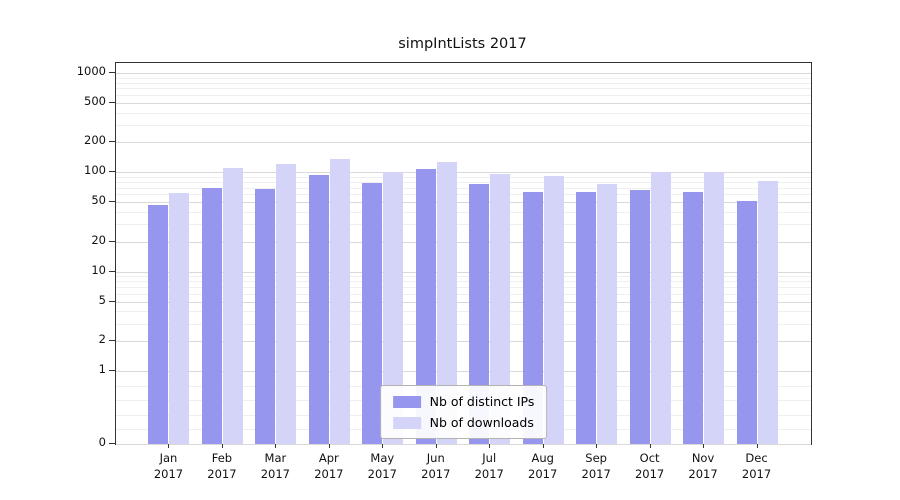 Image resolution: width=900 pixels, height=500 pixels. What do you see at coordinates (275, 458) in the screenshot?
I see `x-tick-line: Mar` at bounding box center [275, 458].